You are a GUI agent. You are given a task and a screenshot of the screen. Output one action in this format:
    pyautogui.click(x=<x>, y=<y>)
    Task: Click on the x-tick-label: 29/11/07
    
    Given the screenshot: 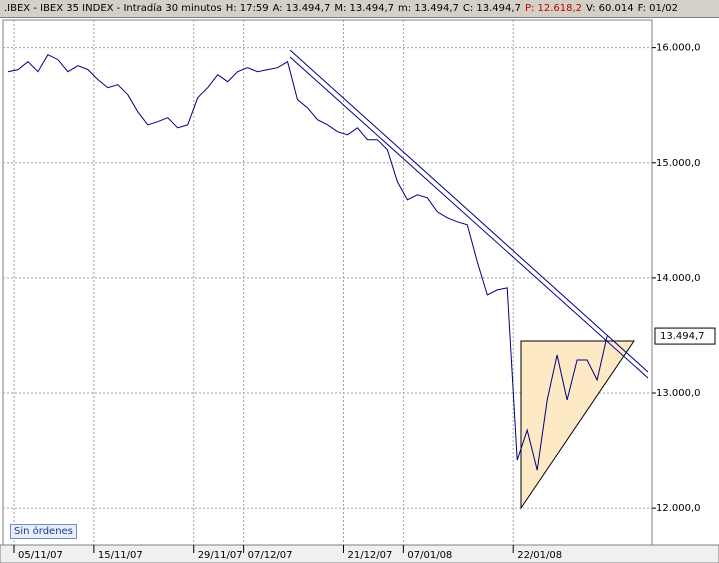 What is the action you would take?
    pyautogui.click(x=220, y=555)
    